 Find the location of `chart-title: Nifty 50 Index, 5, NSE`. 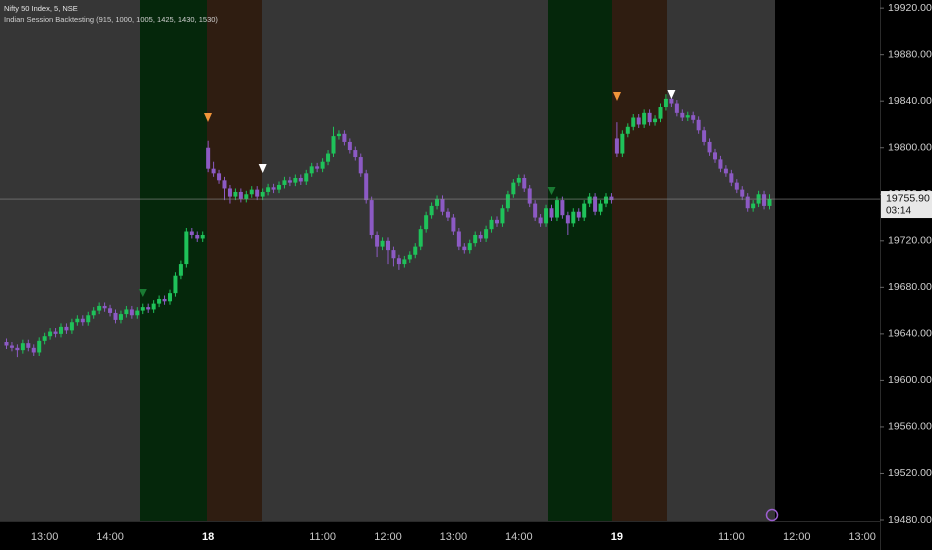

chart-title: Nifty 50 Index, 5, NSE is located at coordinates (41, 8).